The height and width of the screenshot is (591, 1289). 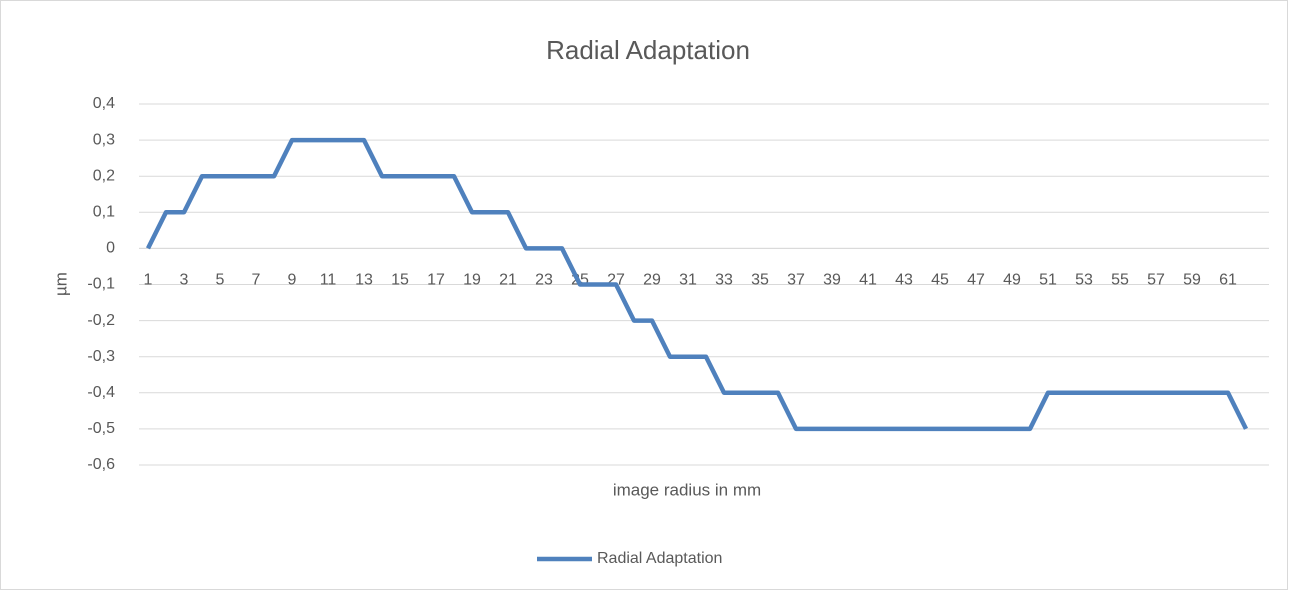 What do you see at coordinates (101, 356) in the screenshot?
I see `y-tick-label: -0,3` at bounding box center [101, 356].